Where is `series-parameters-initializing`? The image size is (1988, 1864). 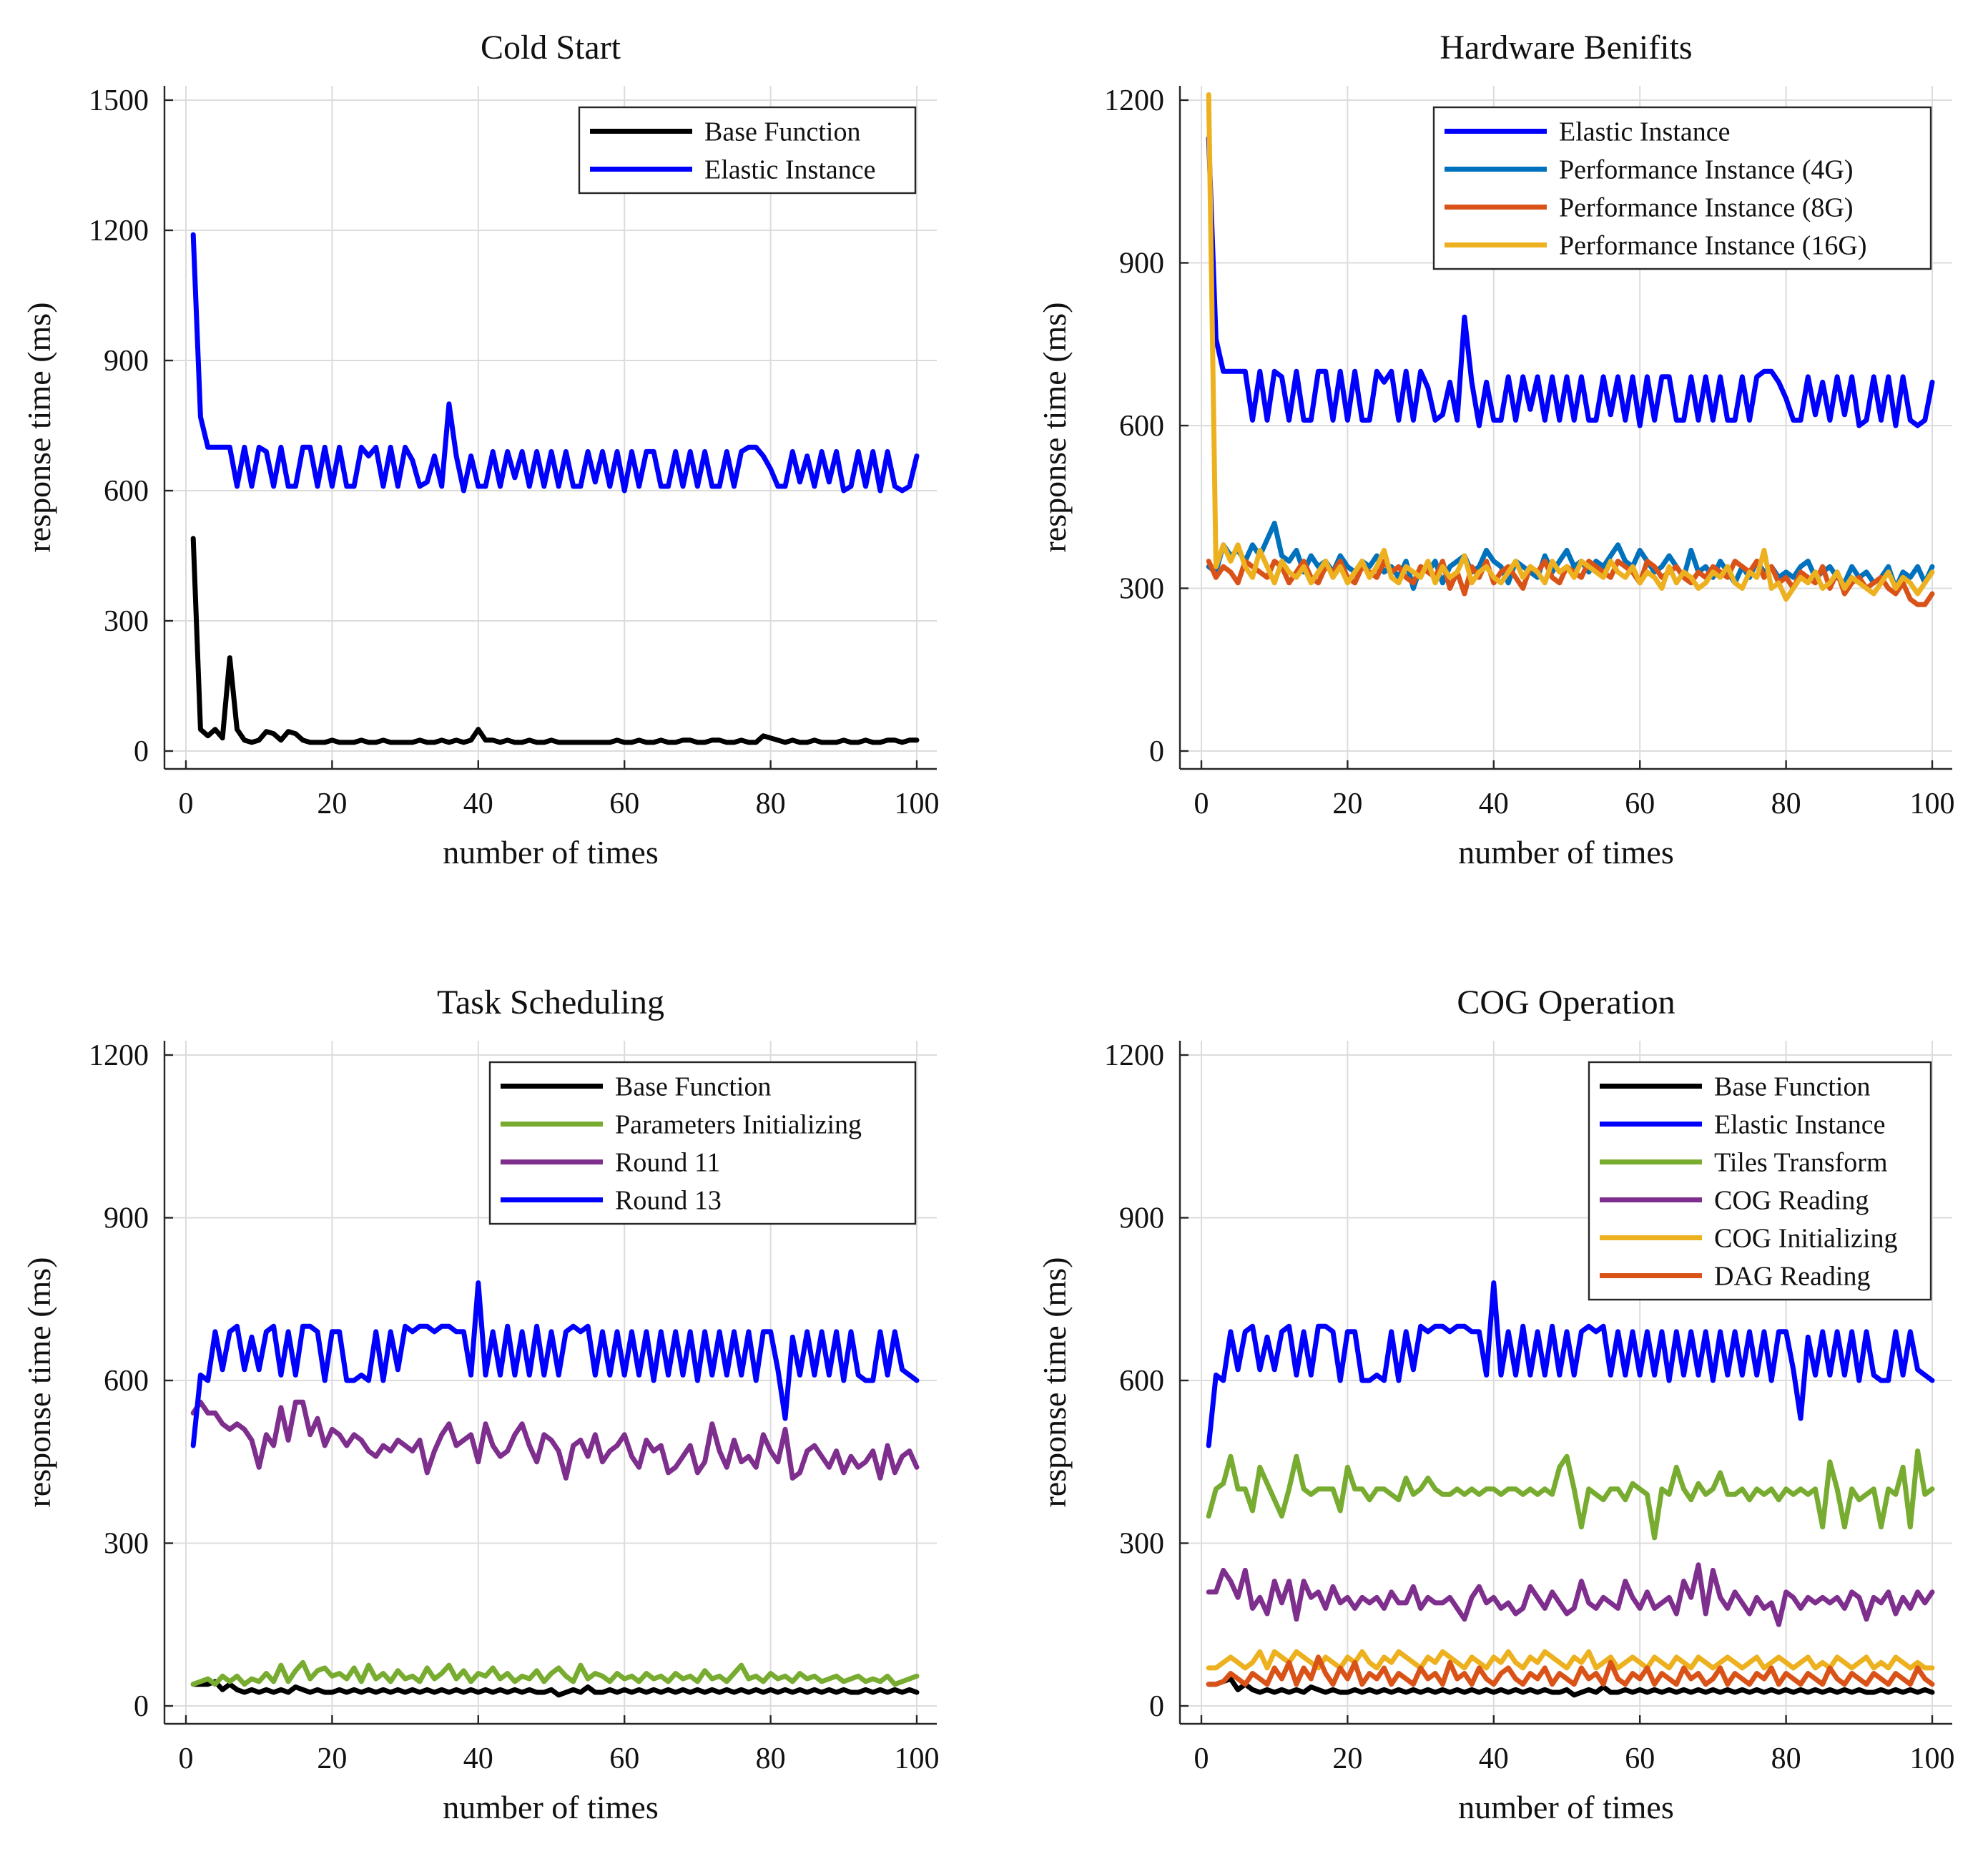 series-parameters-initializing is located at coordinates (555, 1673).